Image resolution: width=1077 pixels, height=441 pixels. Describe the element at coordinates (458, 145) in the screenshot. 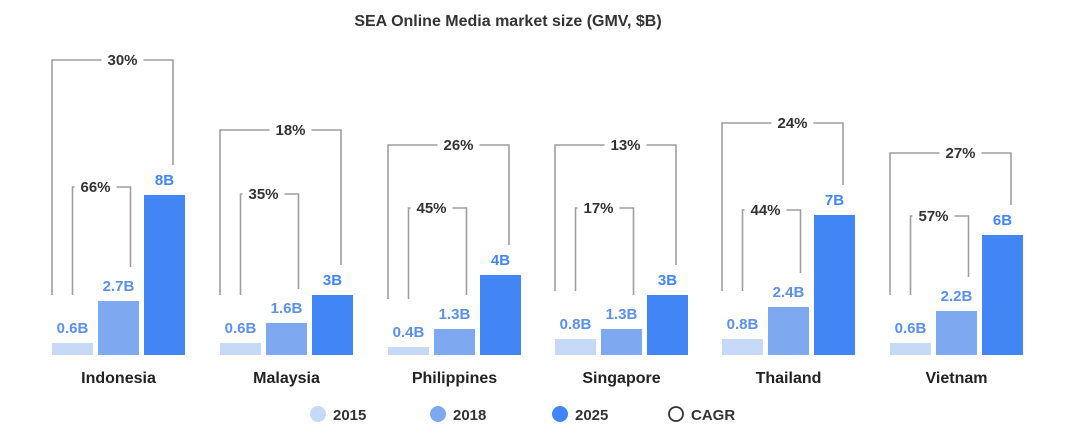

I see `cagr-label-2015-2025-philippines: 26%` at that location.